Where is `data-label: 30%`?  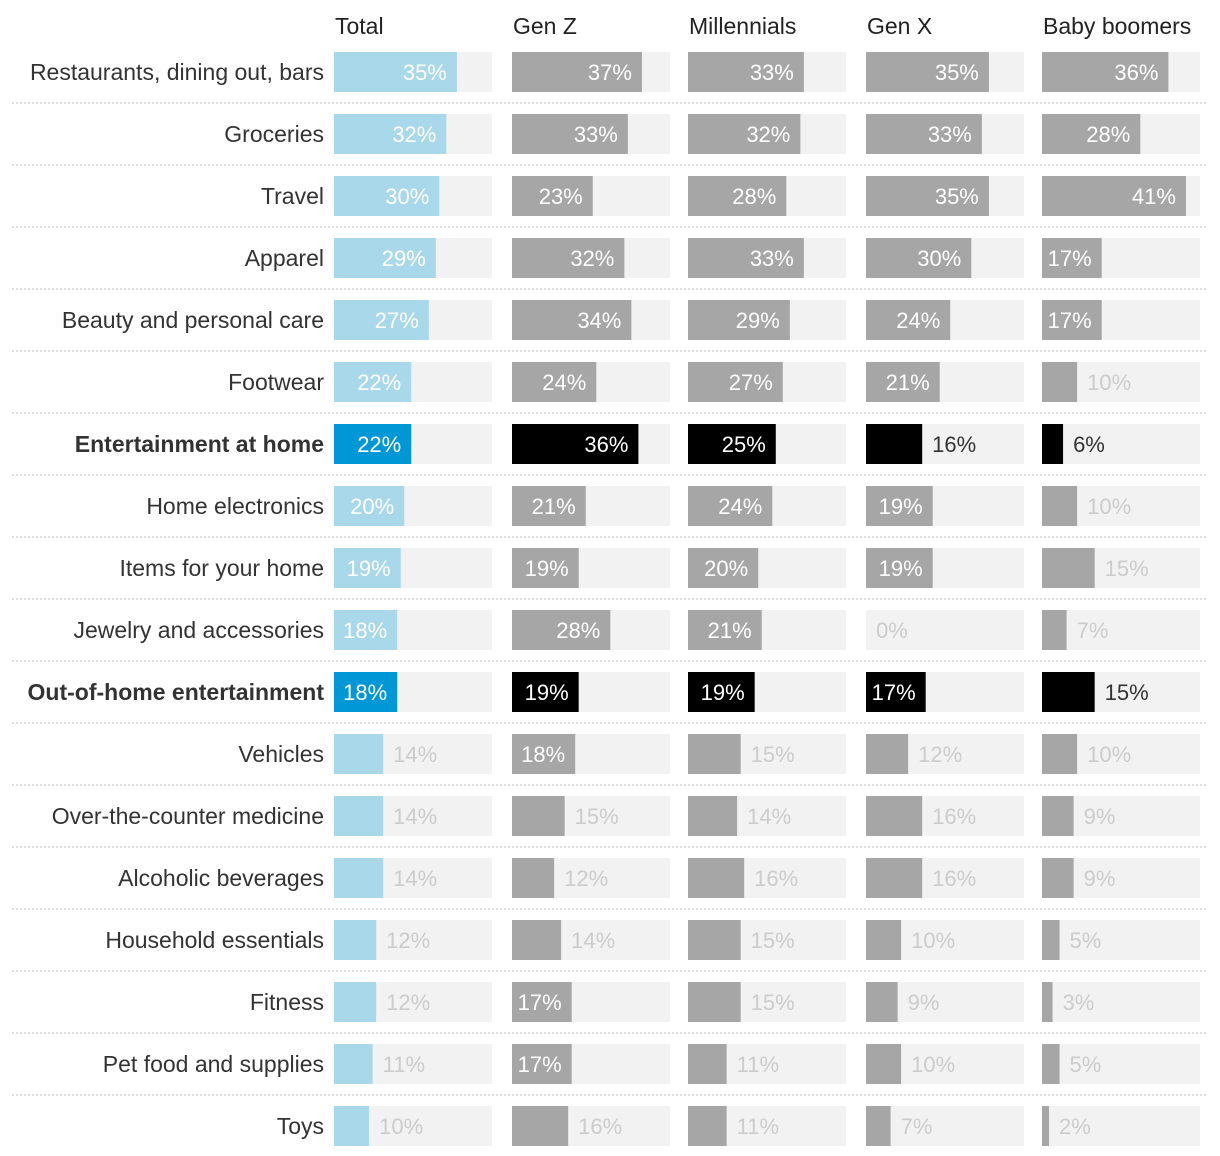 data-label: 30% is located at coordinates (407, 196).